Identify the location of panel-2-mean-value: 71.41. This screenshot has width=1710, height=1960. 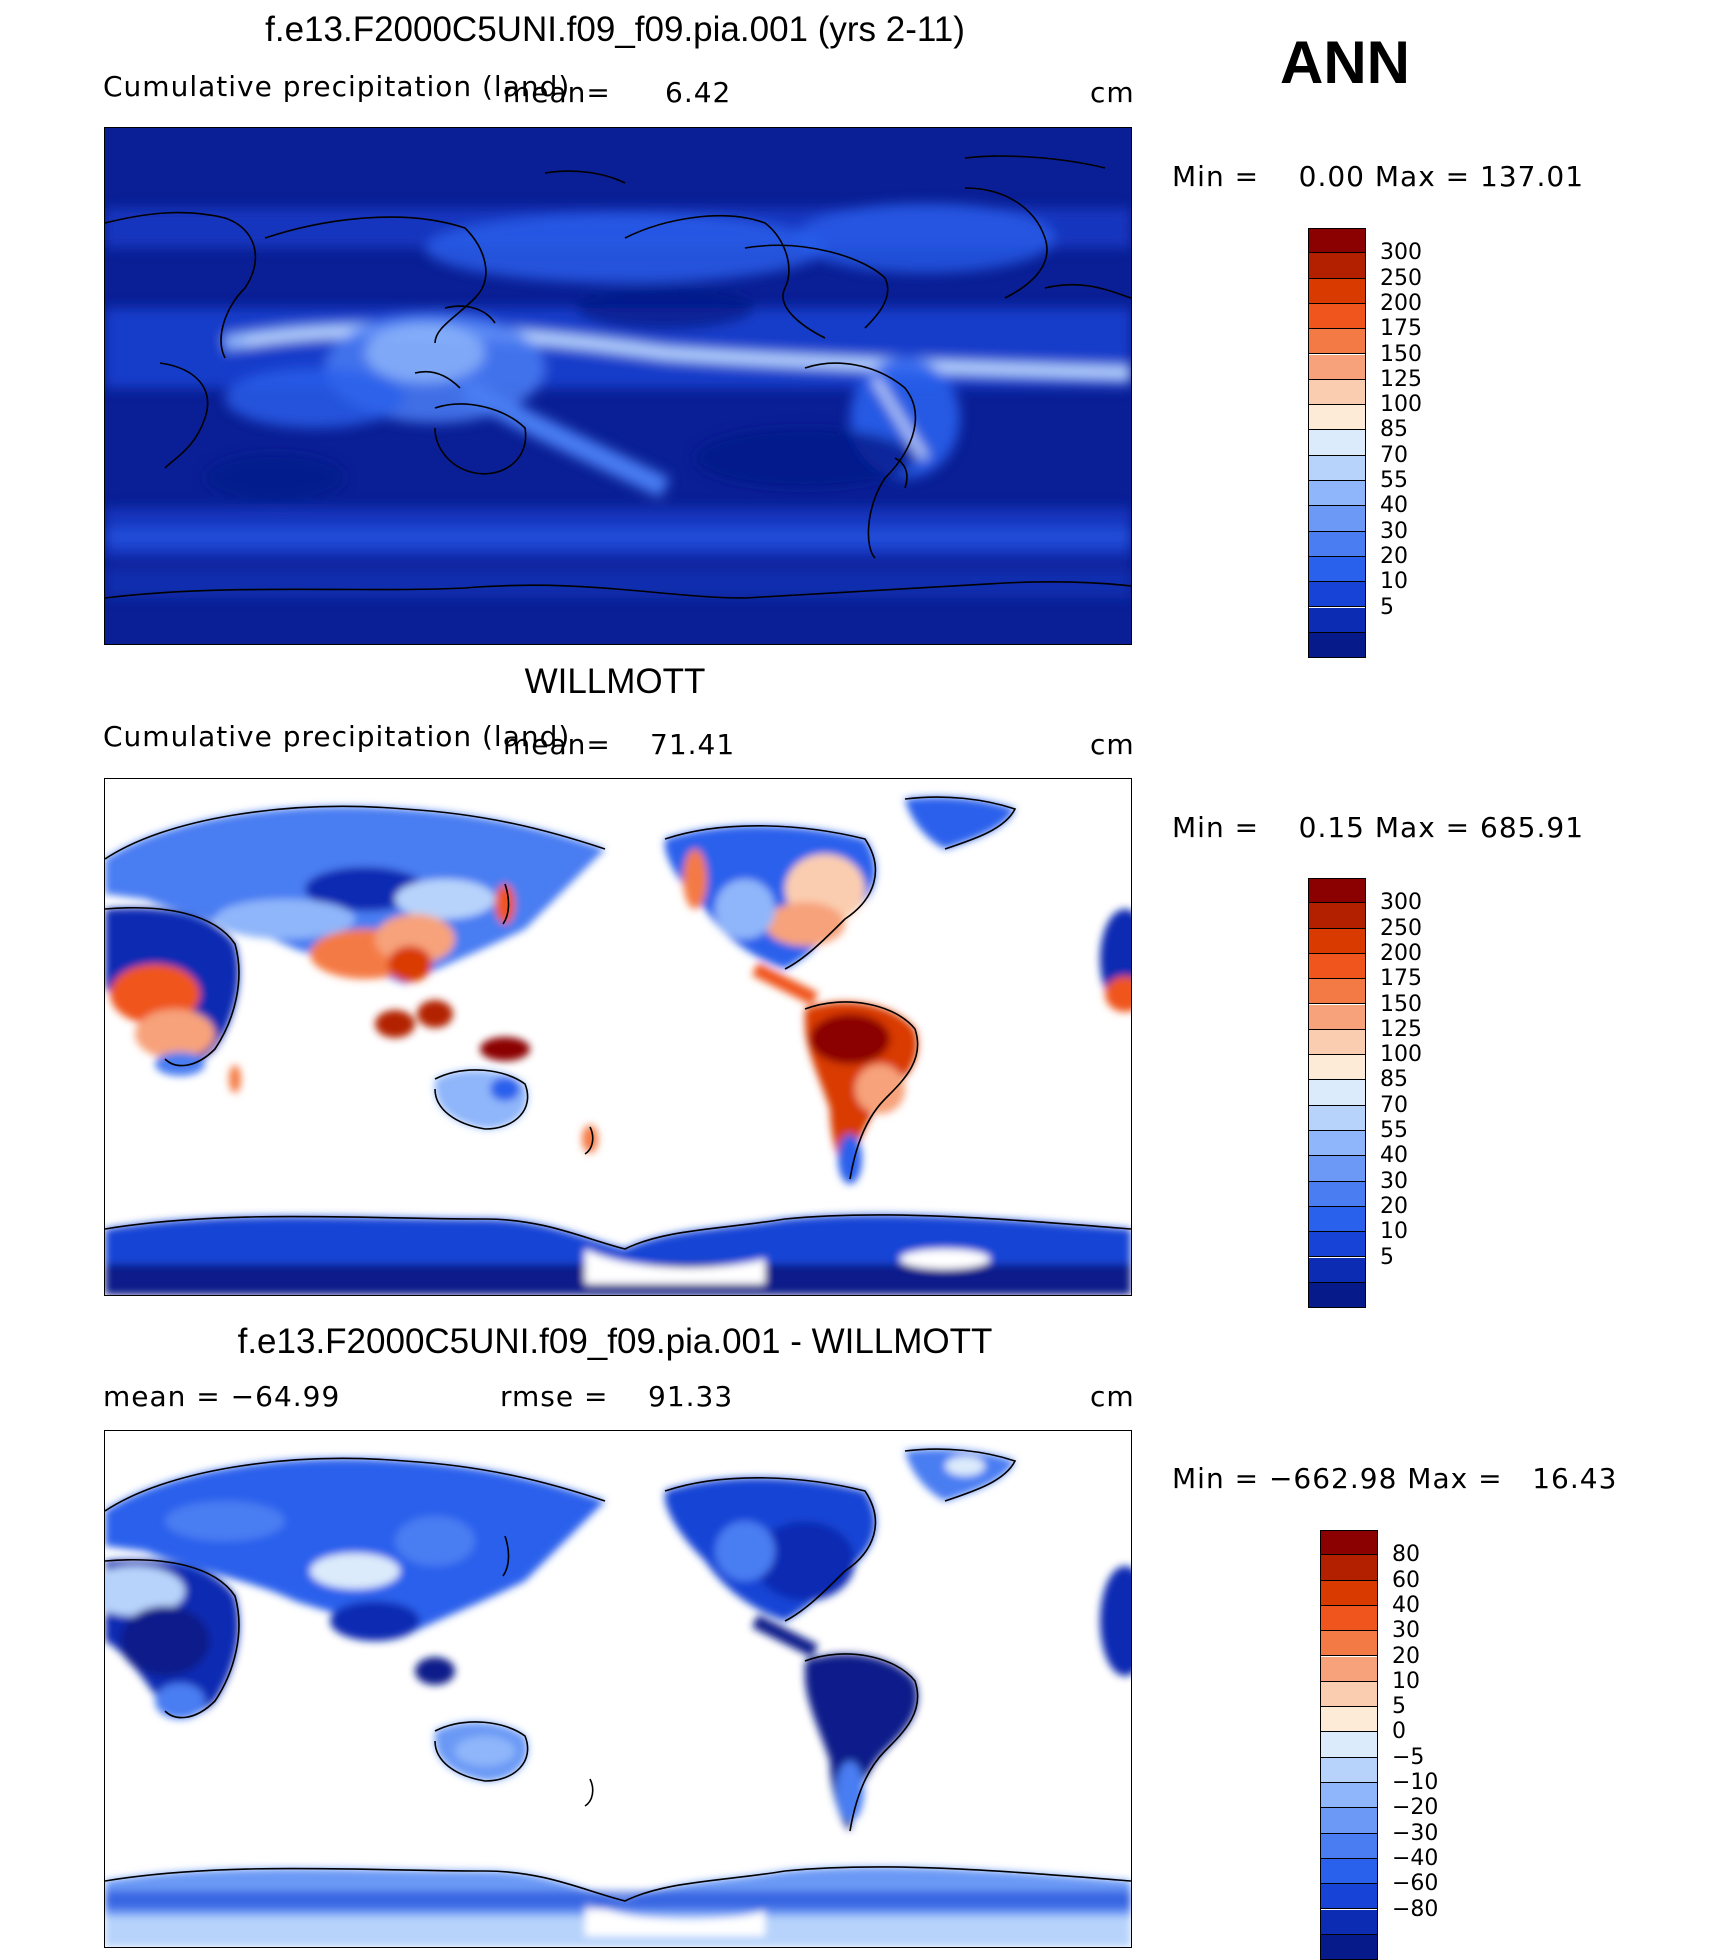
(693, 744).